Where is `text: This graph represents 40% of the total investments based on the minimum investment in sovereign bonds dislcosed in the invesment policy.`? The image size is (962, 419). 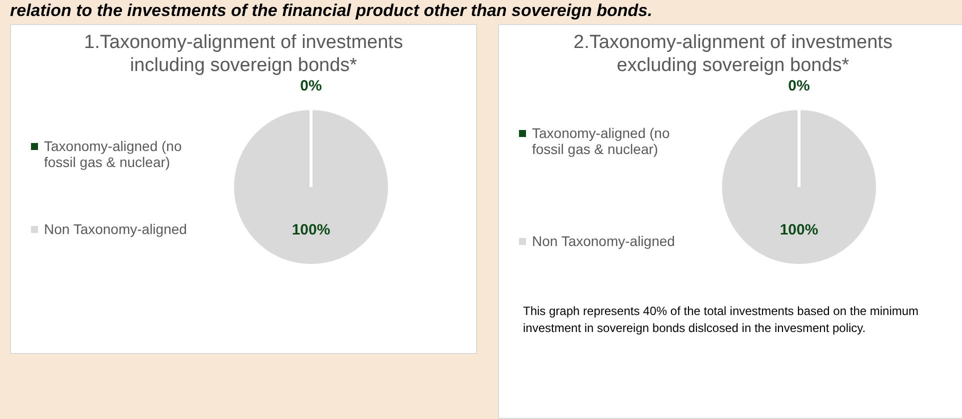 text: This graph represents 40% of the total investments based on the minimum investment in sovereign bonds dislcosed in the invesment policy. is located at coordinates (721, 320).